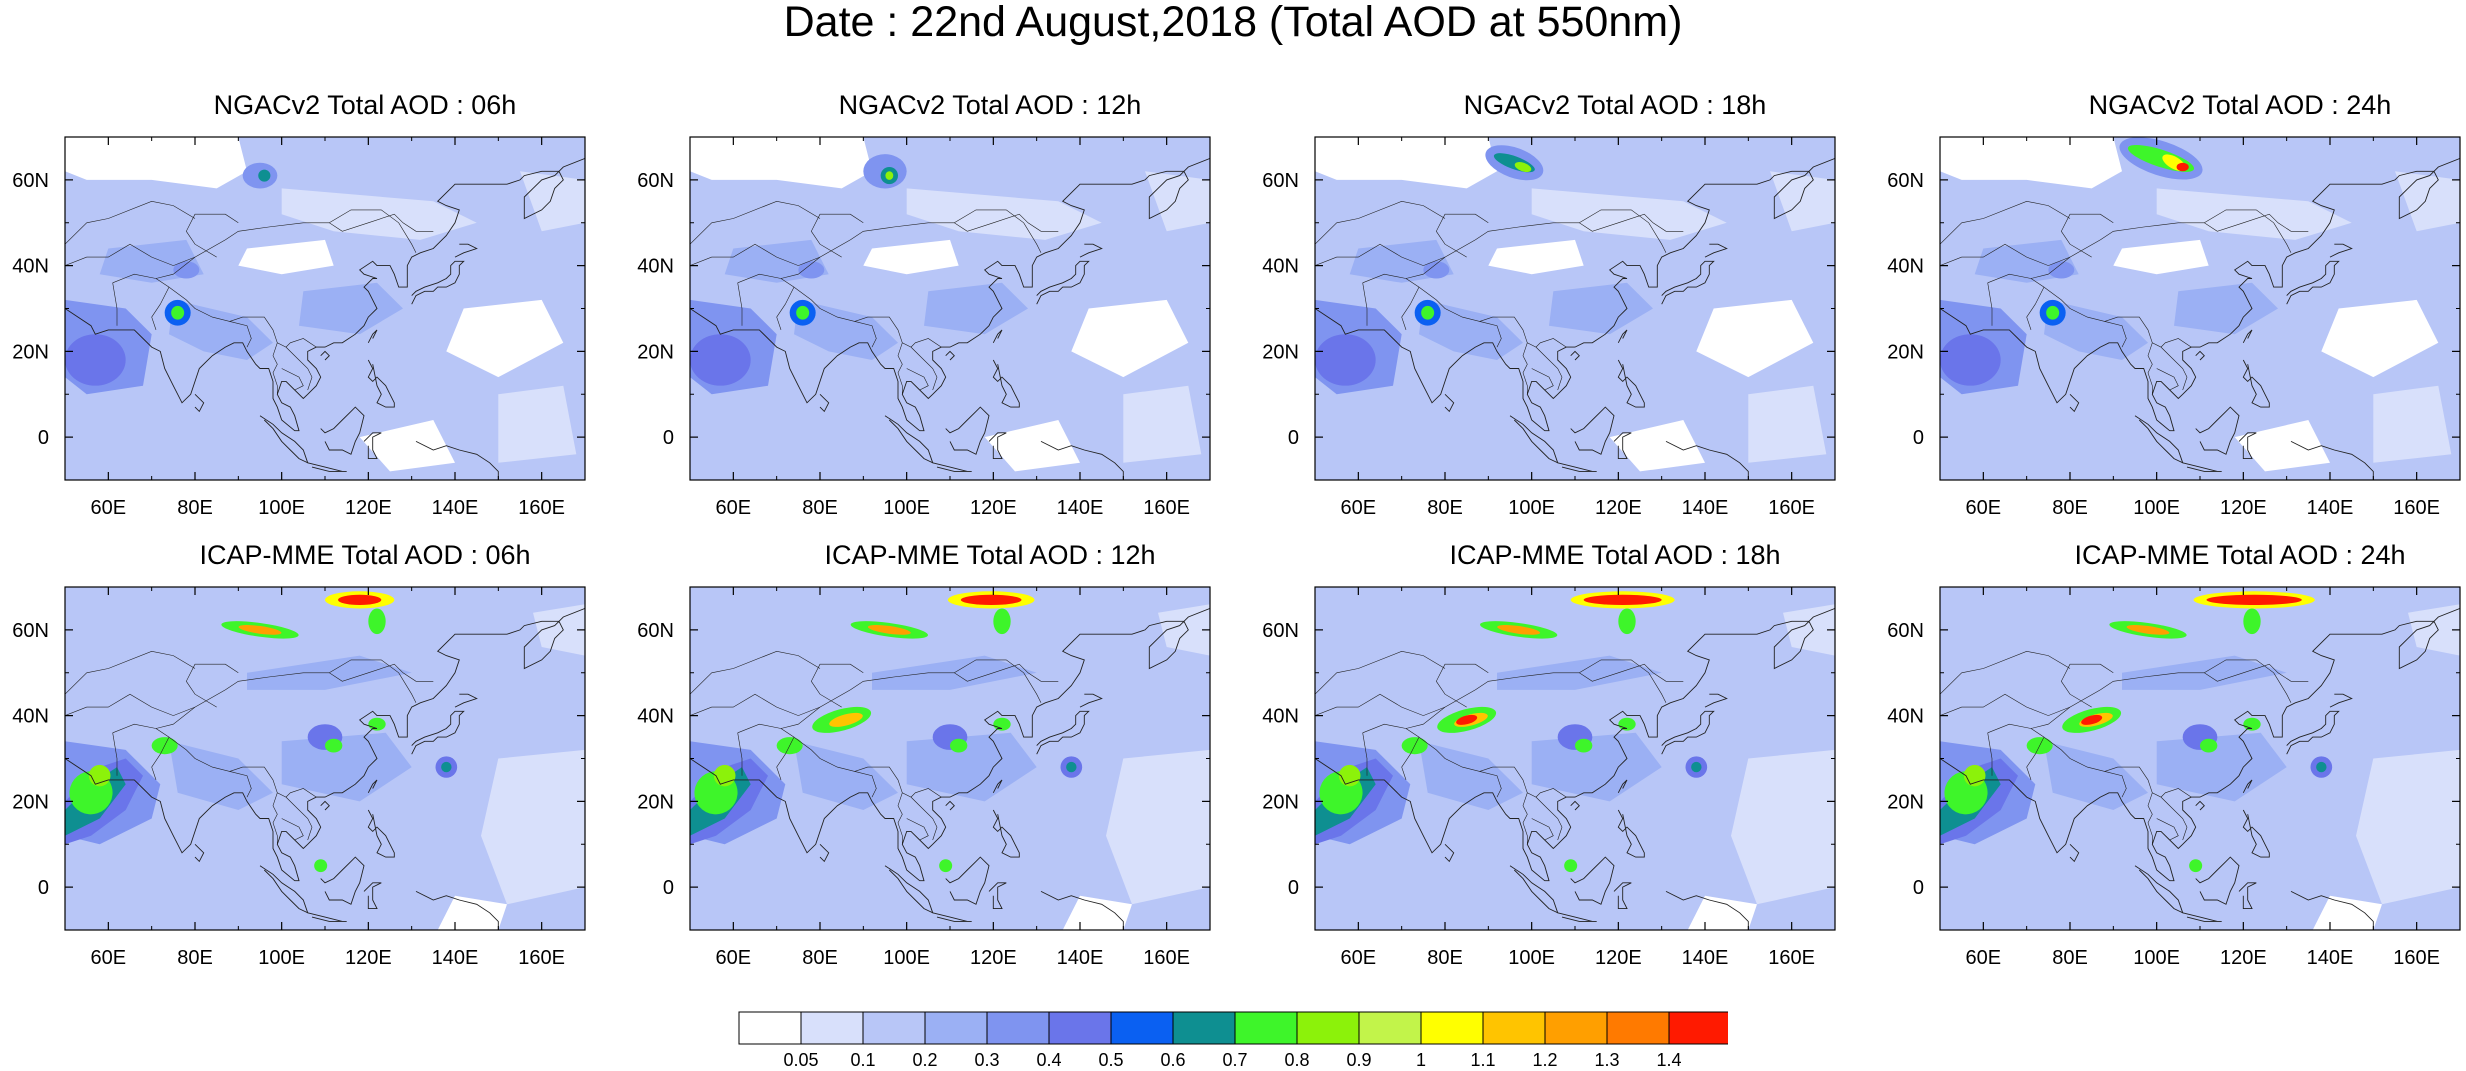  Describe the element at coordinates (800, 1060) in the screenshot. I see `colorbar-label: 0.05` at that location.